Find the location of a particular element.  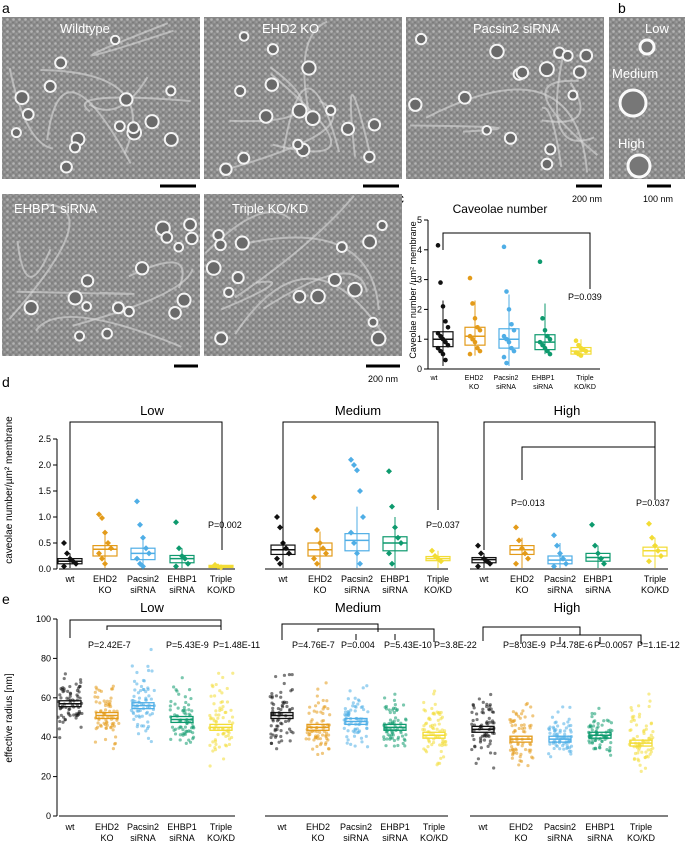

d-label-pacsin2: siRNA is located at coordinates (357, 590).